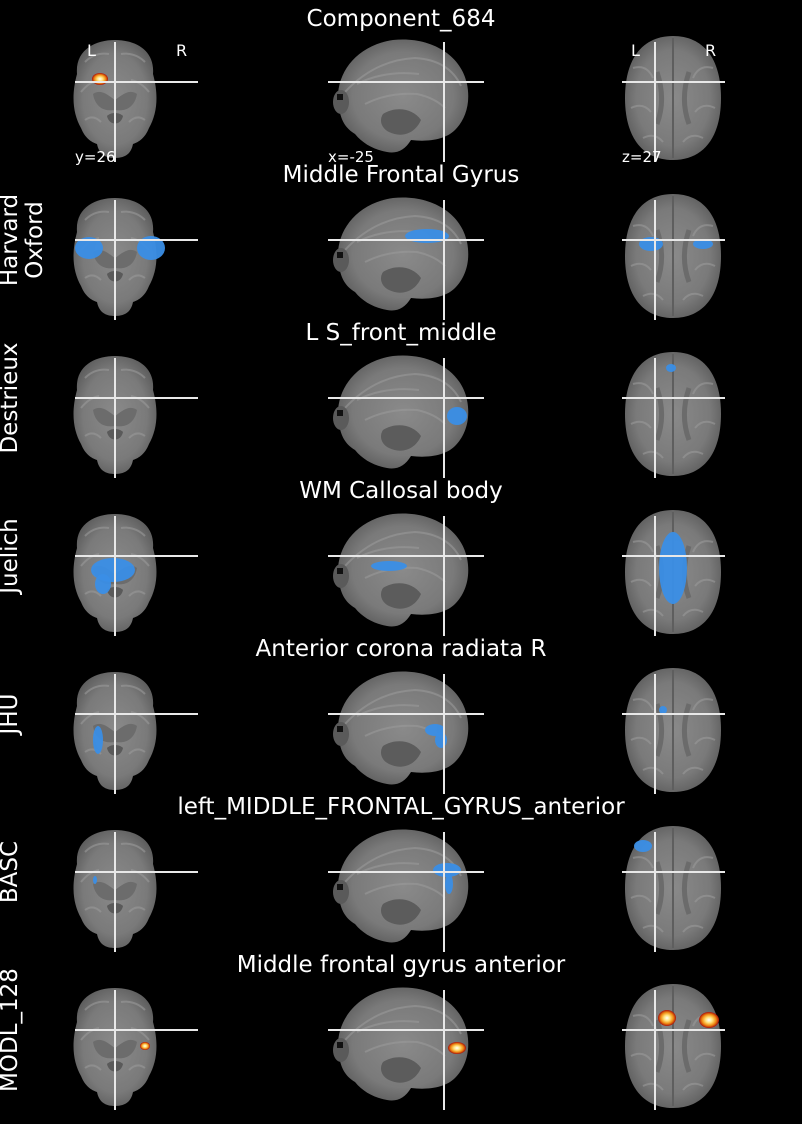 Image resolution: width=802 pixels, height=1124 pixels. What do you see at coordinates (642, 157) in the screenshot?
I see `coord-z-label: z=27` at bounding box center [642, 157].